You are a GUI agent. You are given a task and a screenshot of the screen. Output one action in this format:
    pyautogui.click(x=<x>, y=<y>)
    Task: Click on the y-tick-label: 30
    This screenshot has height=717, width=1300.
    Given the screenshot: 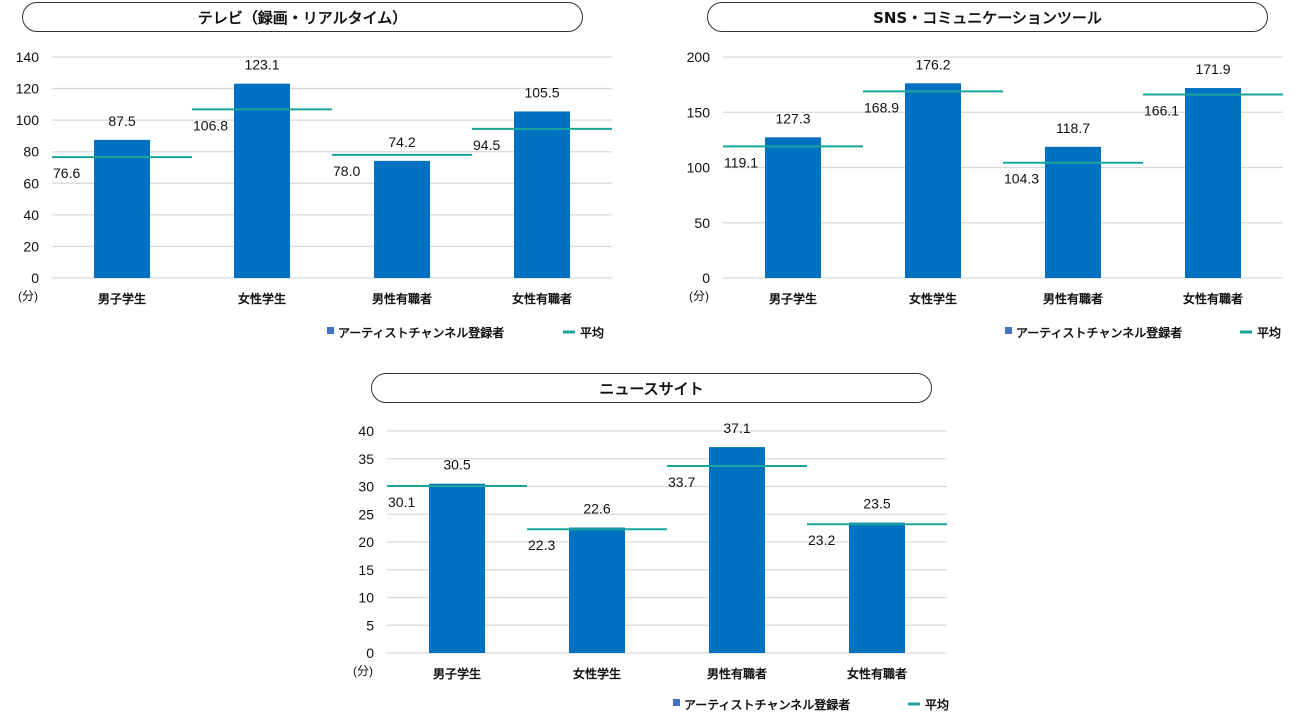 What is the action you would take?
    pyautogui.click(x=366, y=487)
    